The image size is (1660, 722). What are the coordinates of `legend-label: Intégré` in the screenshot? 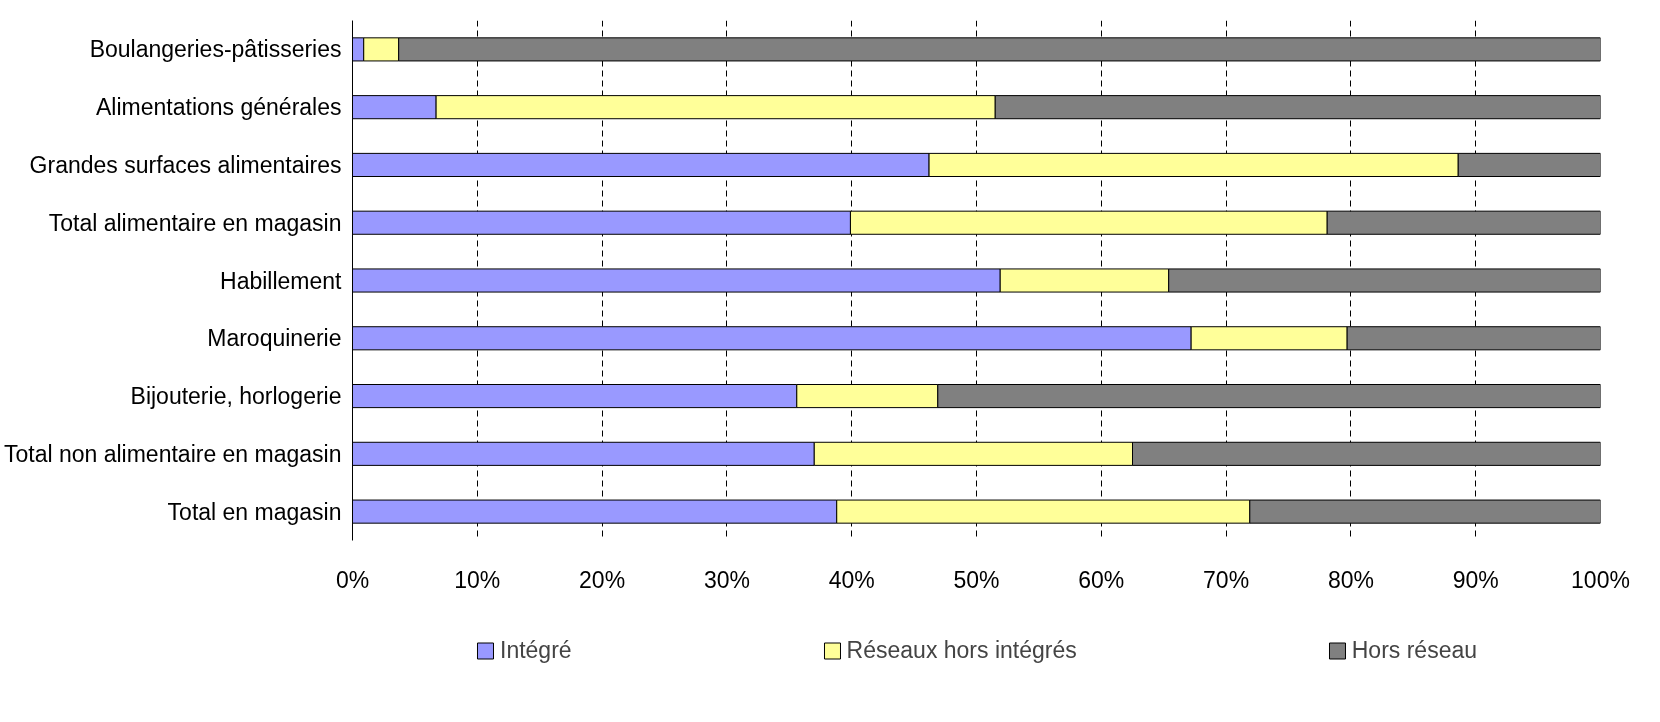 It's located at (535, 650).